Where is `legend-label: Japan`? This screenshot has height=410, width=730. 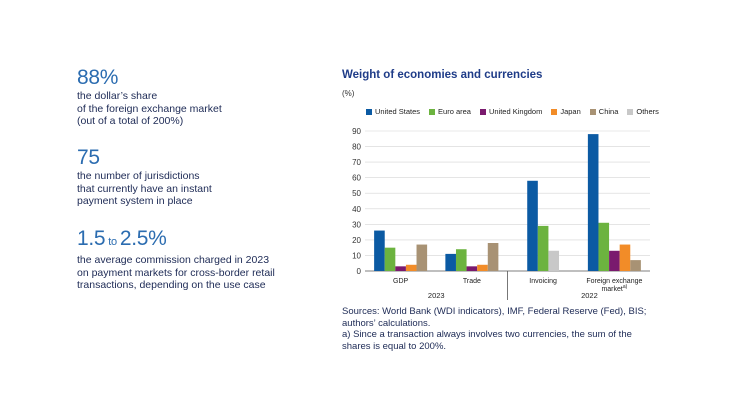
legend-label: Japan is located at coordinates (570, 111).